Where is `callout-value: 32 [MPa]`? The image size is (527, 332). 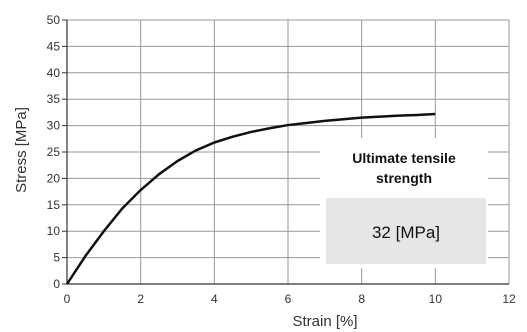
callout-value: 32 [MPa] is located at coordinates (406, 232).